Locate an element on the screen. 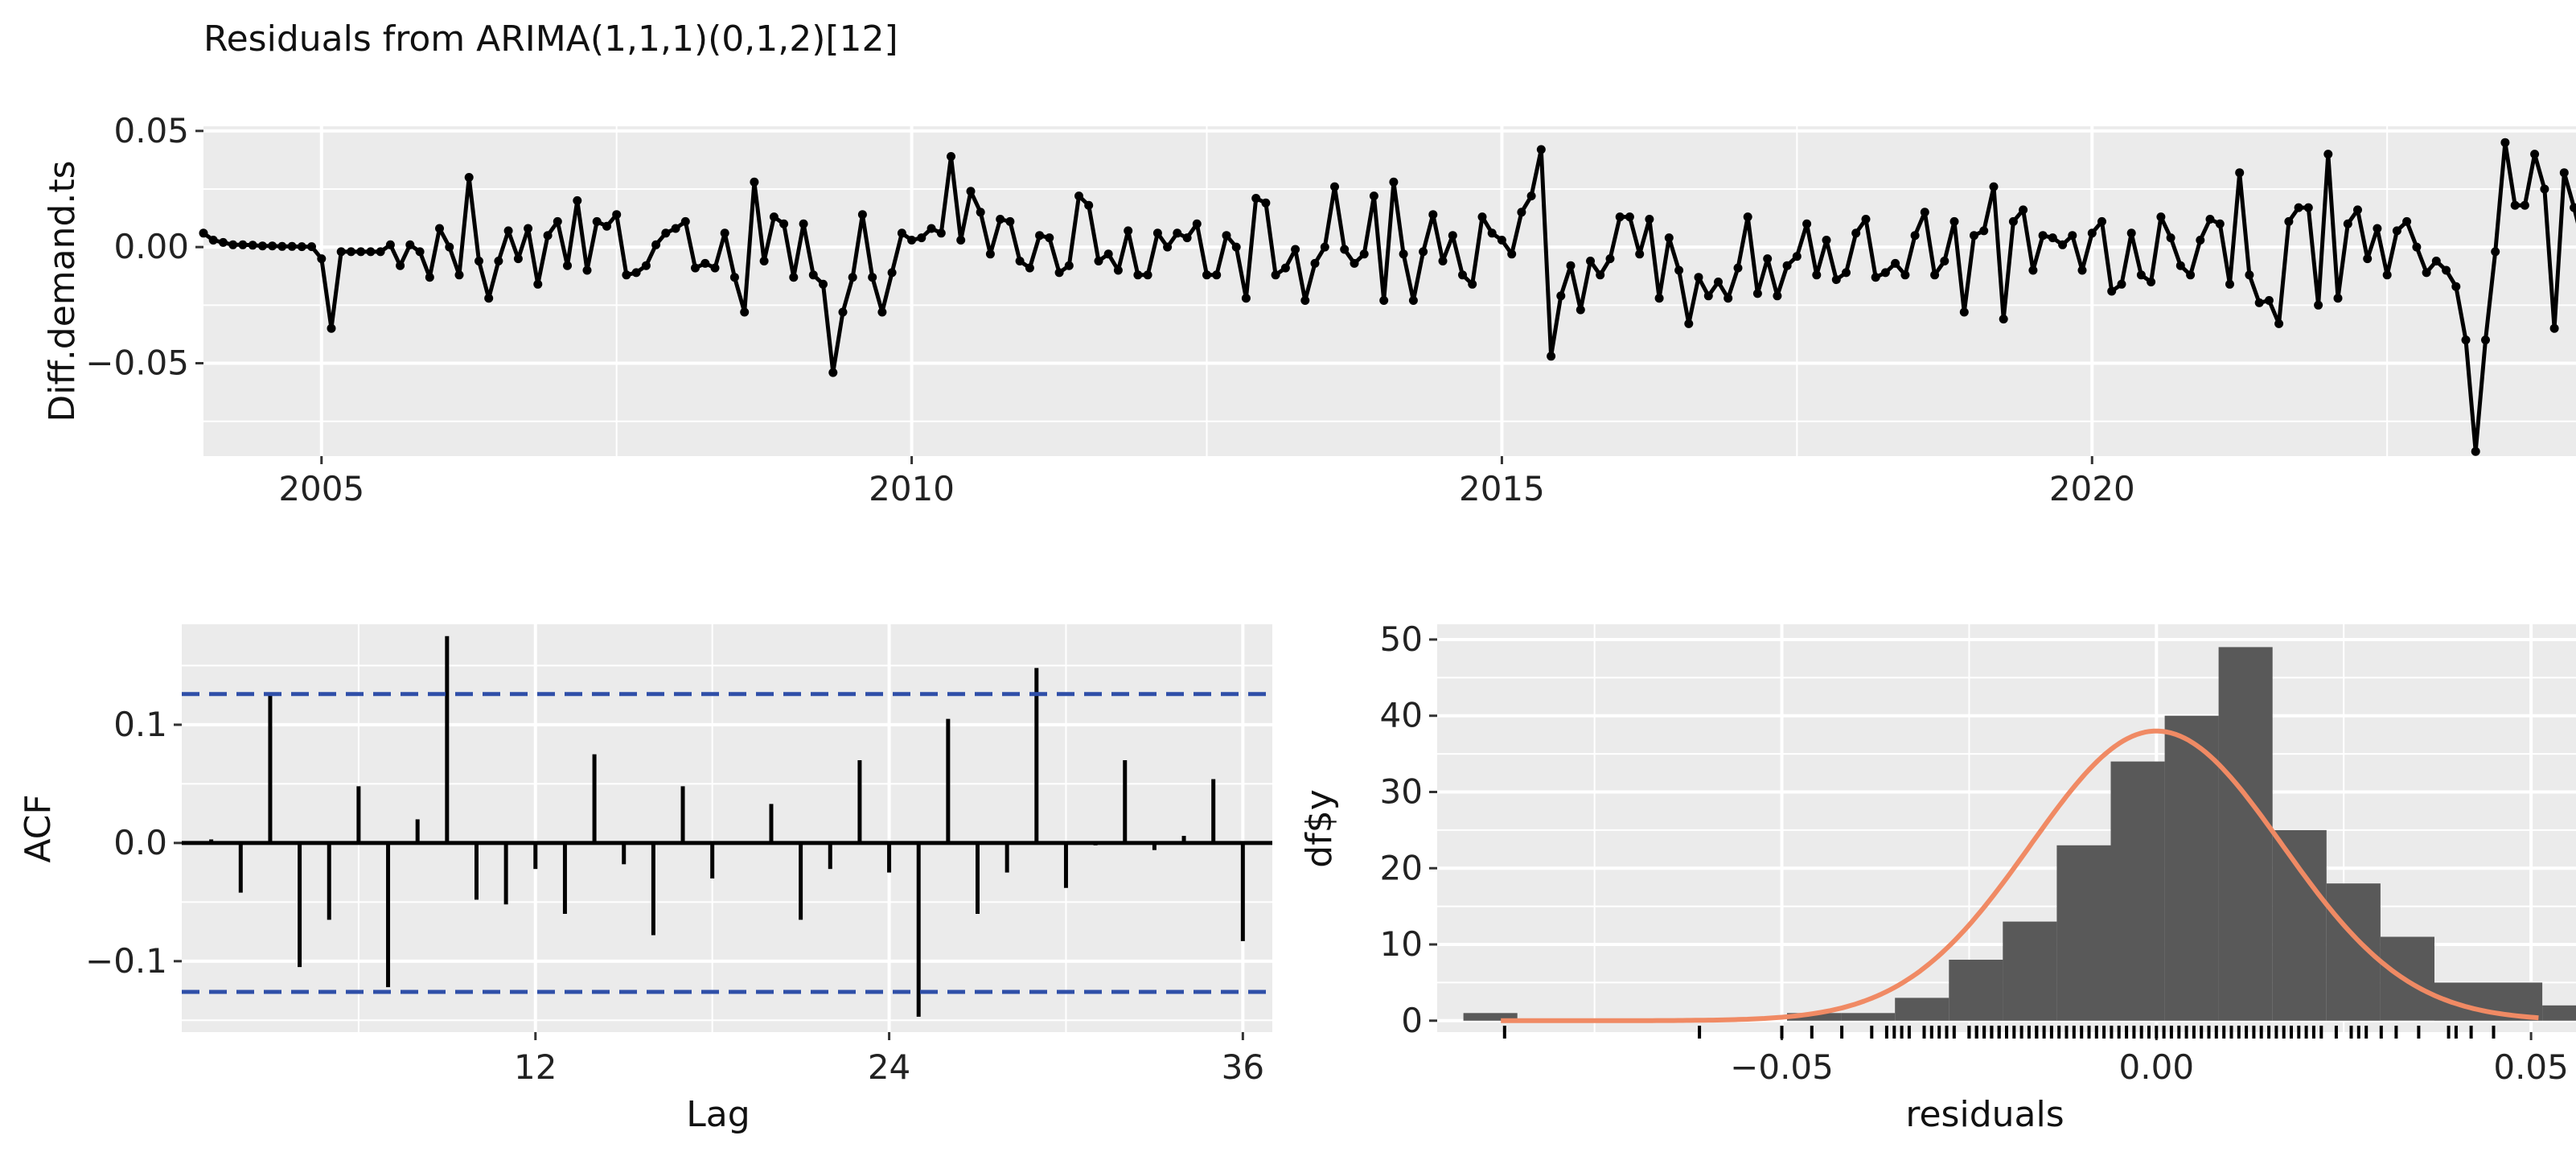 This screenshot has width=2576, height=1156. histogram-x-axis-title: residuals is located at coordinates (1984, 1114).